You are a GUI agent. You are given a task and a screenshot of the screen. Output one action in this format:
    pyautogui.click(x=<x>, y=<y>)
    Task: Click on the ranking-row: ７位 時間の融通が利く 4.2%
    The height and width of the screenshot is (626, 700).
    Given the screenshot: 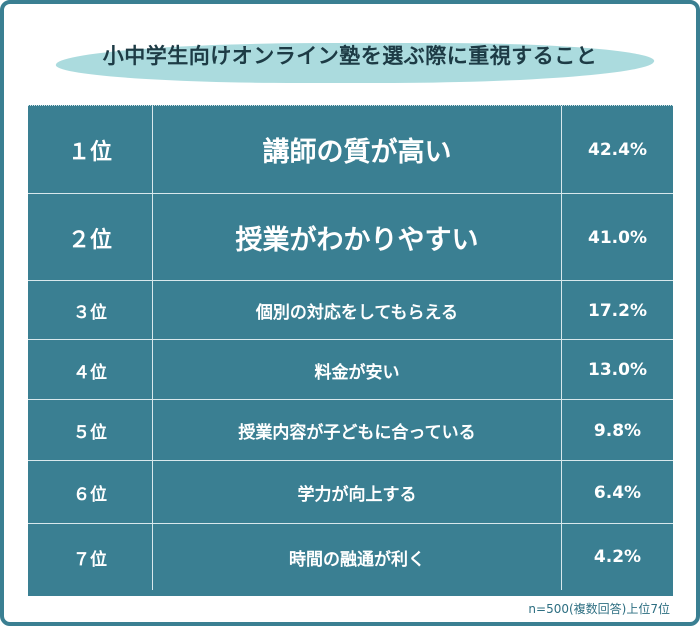 What is the action you would take?
    pyautogui.click(x=350, y=556)
    